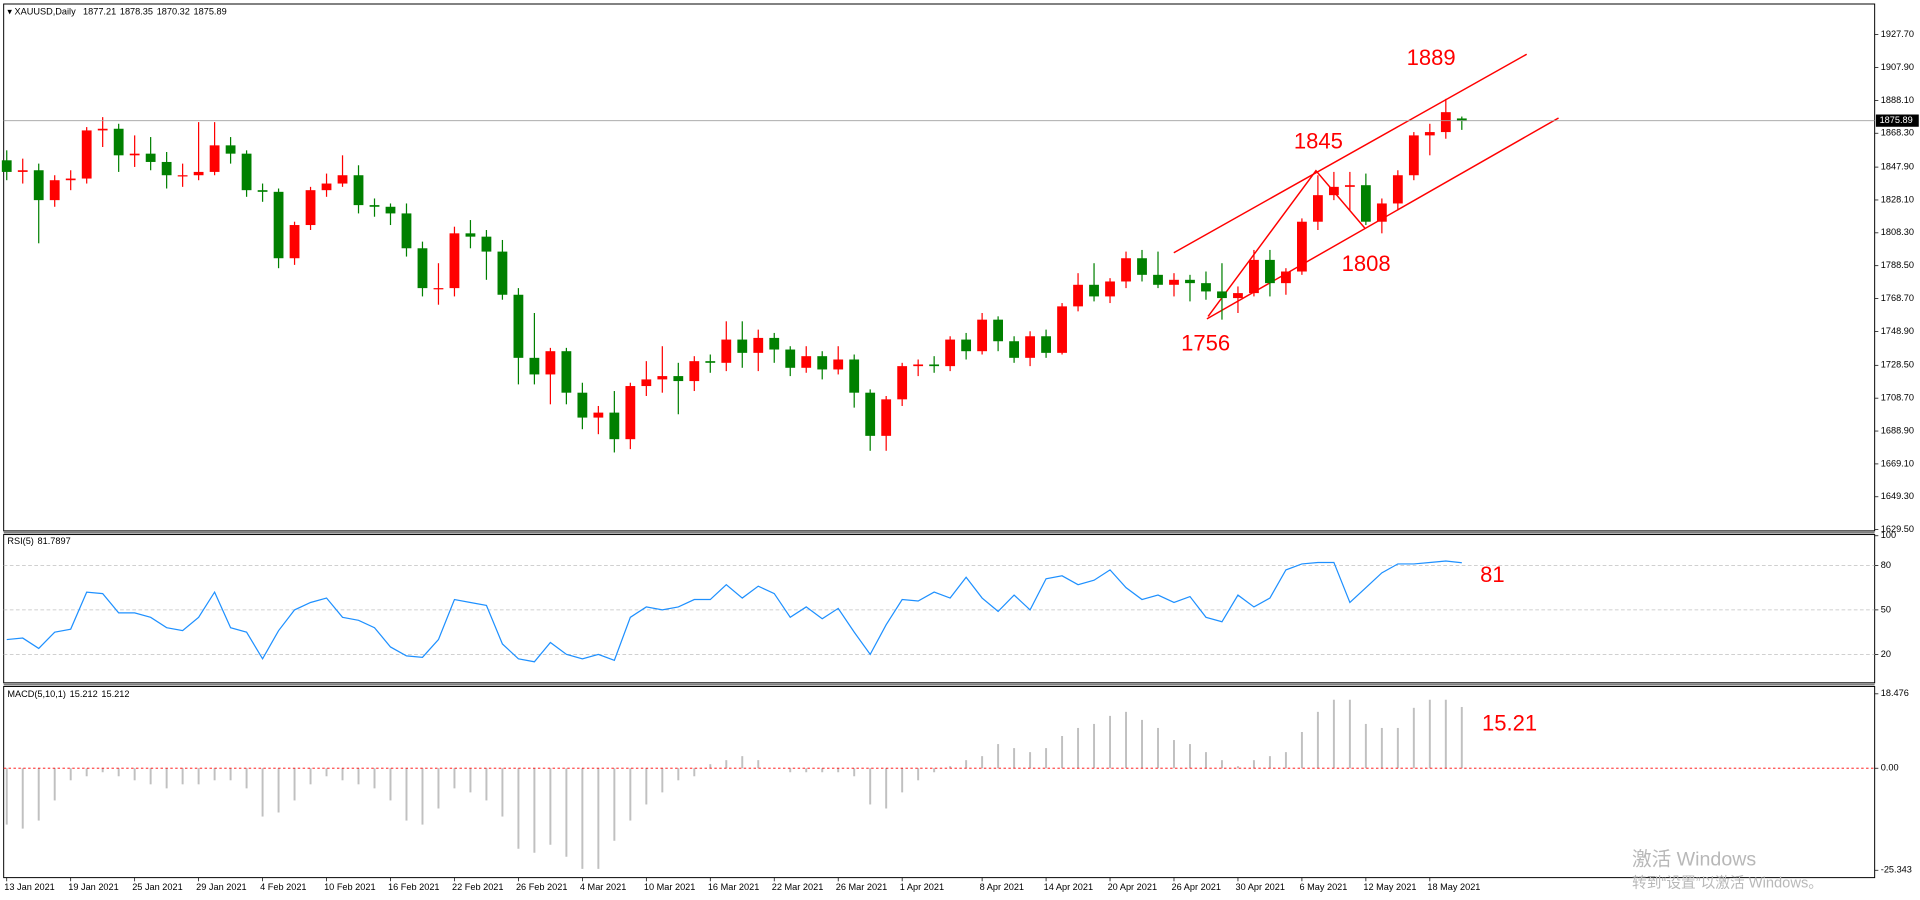 The width and height of the screenshot is (1920, 900). I want to click on price-label: 1875.89, so click(1896, 120).